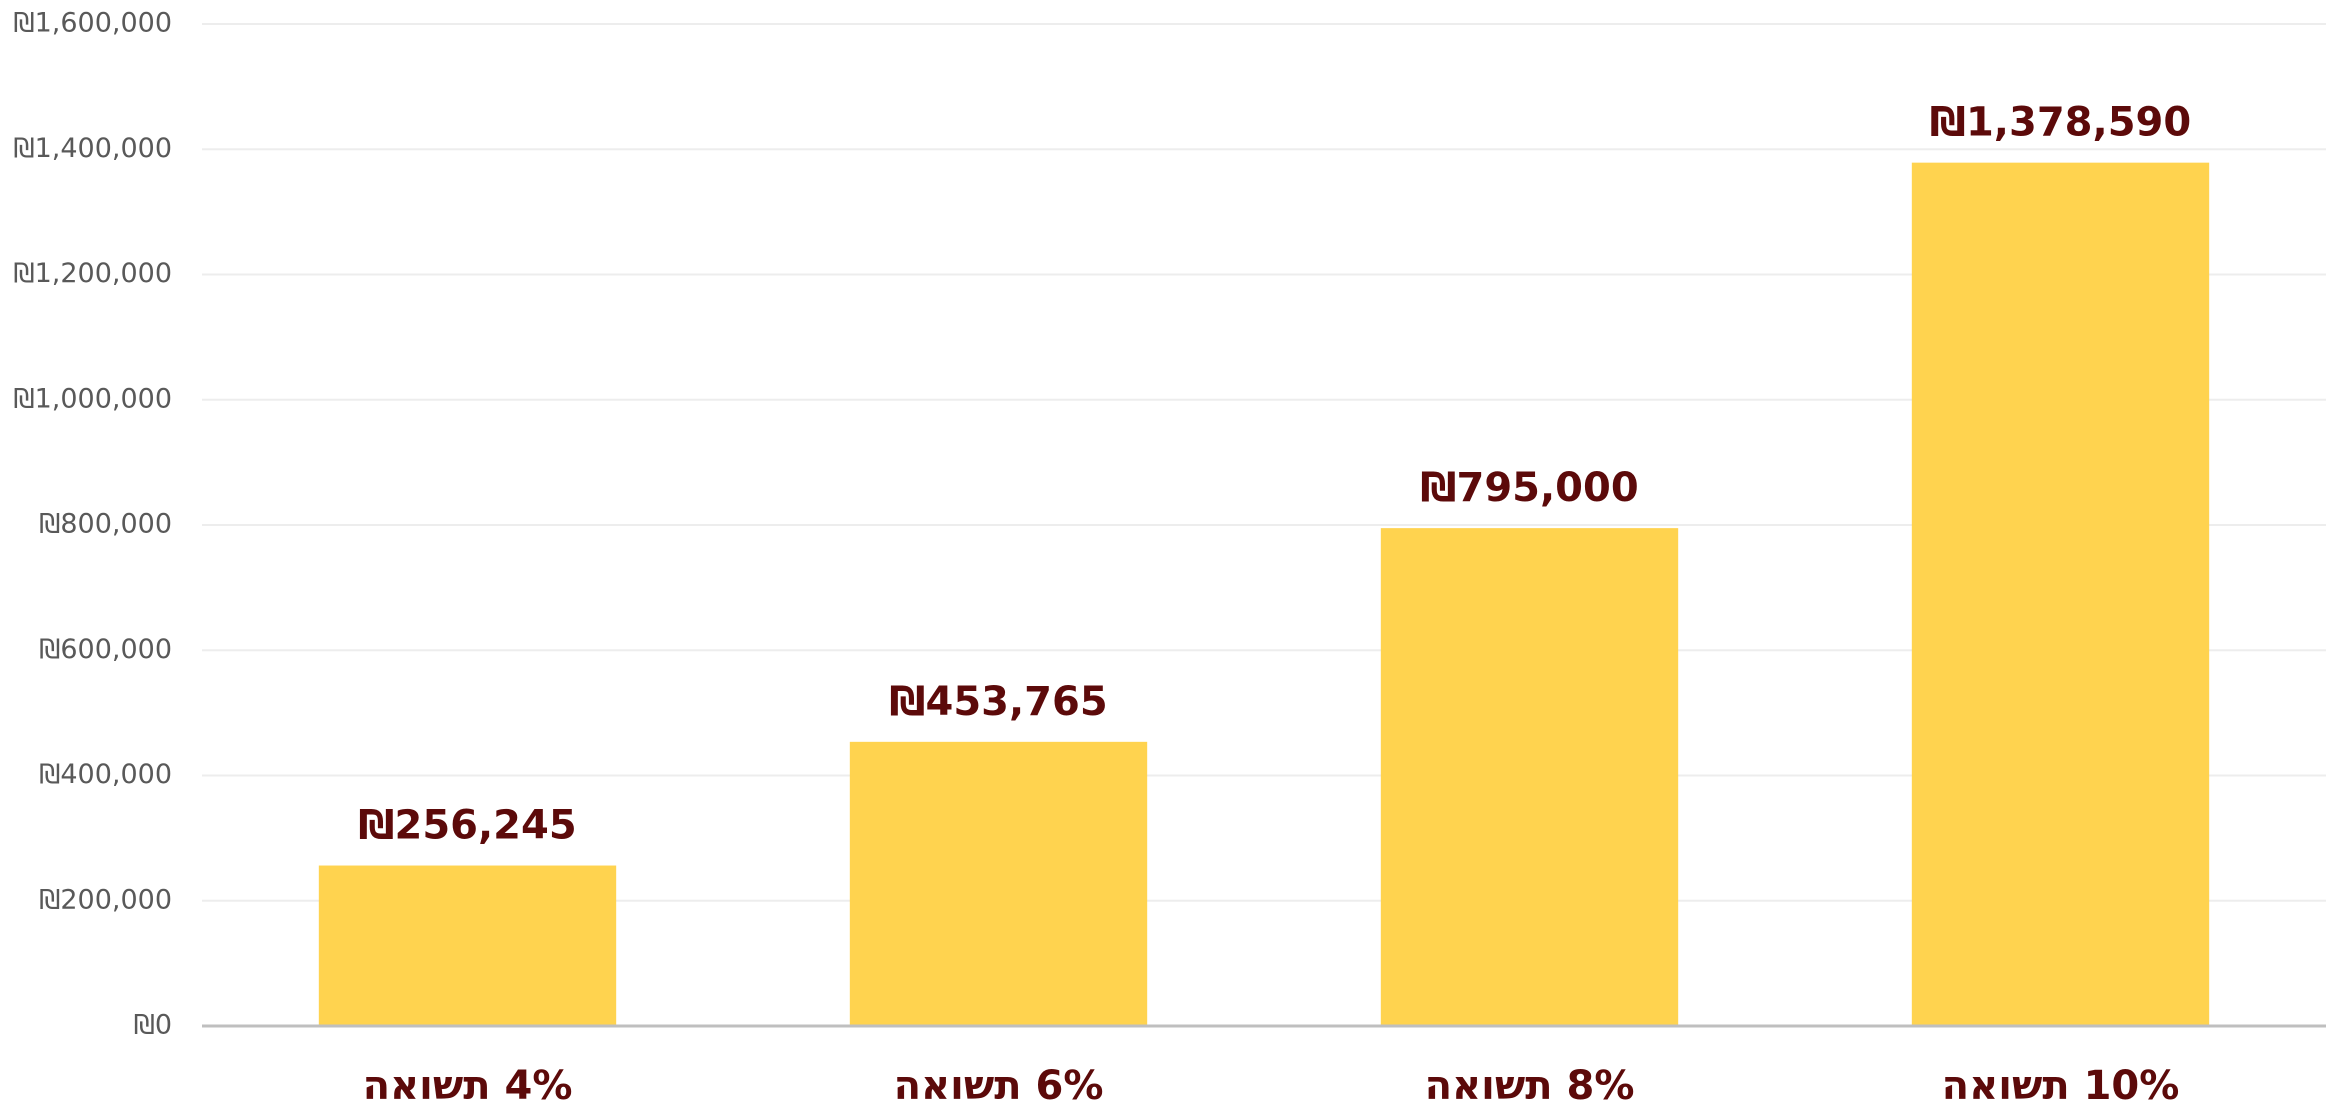 This screenshot has width=2326, height=1110. Describe the element at coordinates (153, 1025) in the screenshot. I see `y-tick-label: ₪0` at that location.